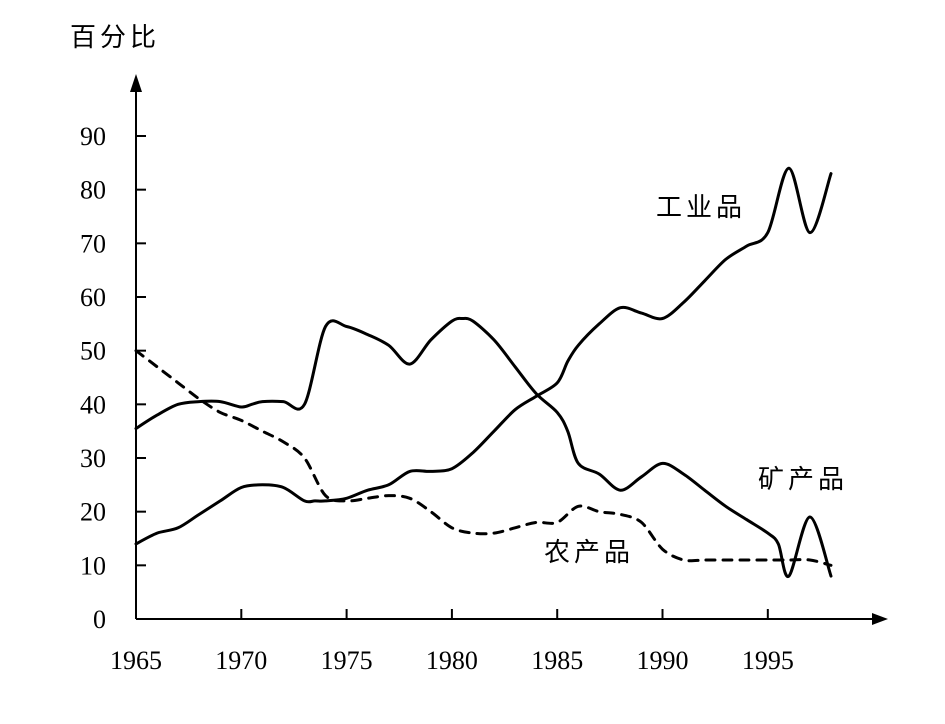 This screenshot has height=724, width=945. What do you see at coordinates (93, 512) in the screenshot?
I see `y-tick-label: 20` at bounding box center [93, 512].